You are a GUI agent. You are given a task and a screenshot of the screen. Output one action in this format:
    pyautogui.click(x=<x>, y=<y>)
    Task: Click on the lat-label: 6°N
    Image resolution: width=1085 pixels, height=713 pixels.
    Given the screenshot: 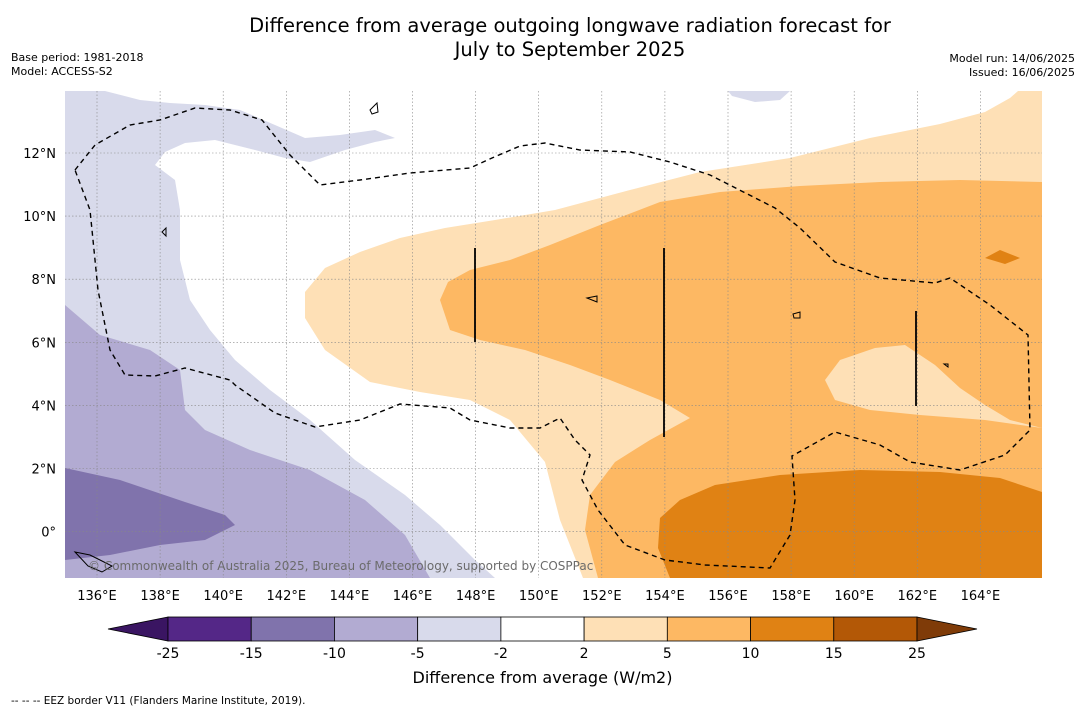 What is the action you would take?
    pyautogui.click(x=44, y=343)
    